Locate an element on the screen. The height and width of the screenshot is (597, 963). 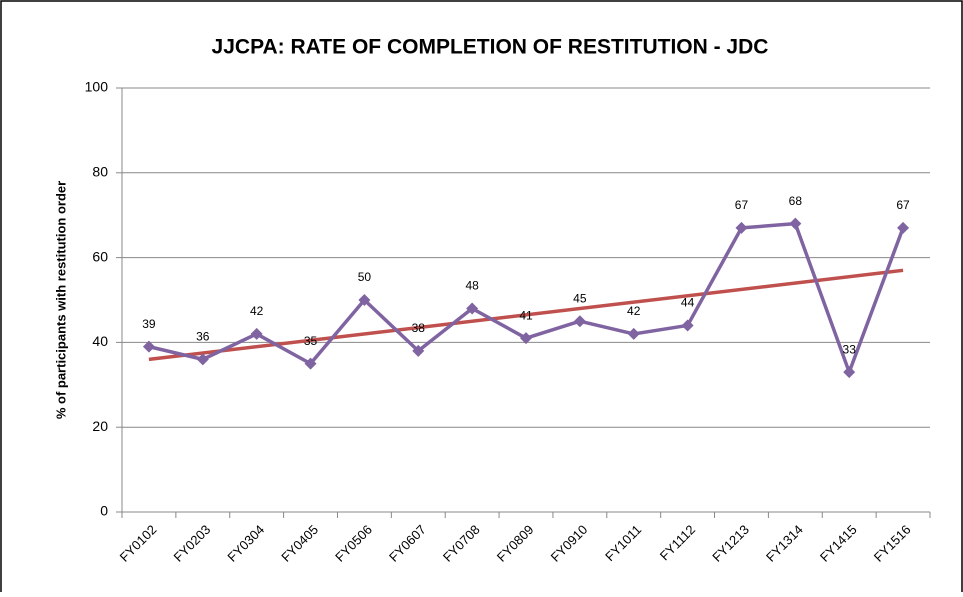
x-tick-label: FY1314 is located at coordinates (784, 543).